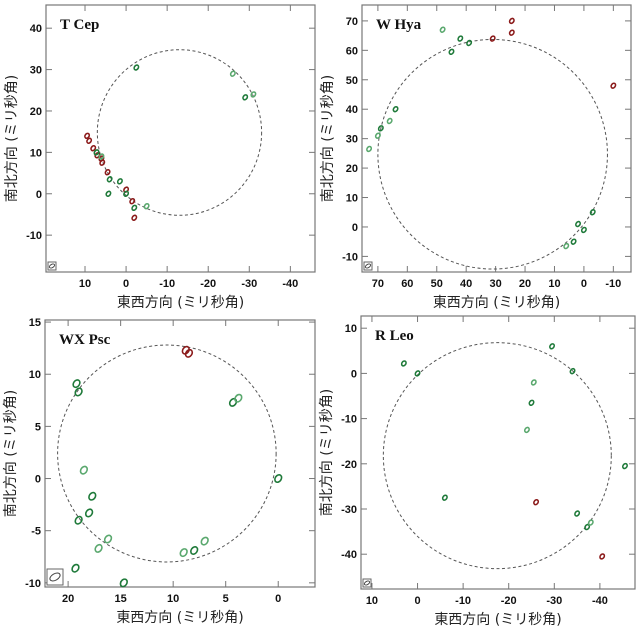 Image resolution: width=640 pixels, height=630 pixels. Describe the element at coordinates (495, 284) in the screenshot. I see `x-tick-label: 30` at that location.